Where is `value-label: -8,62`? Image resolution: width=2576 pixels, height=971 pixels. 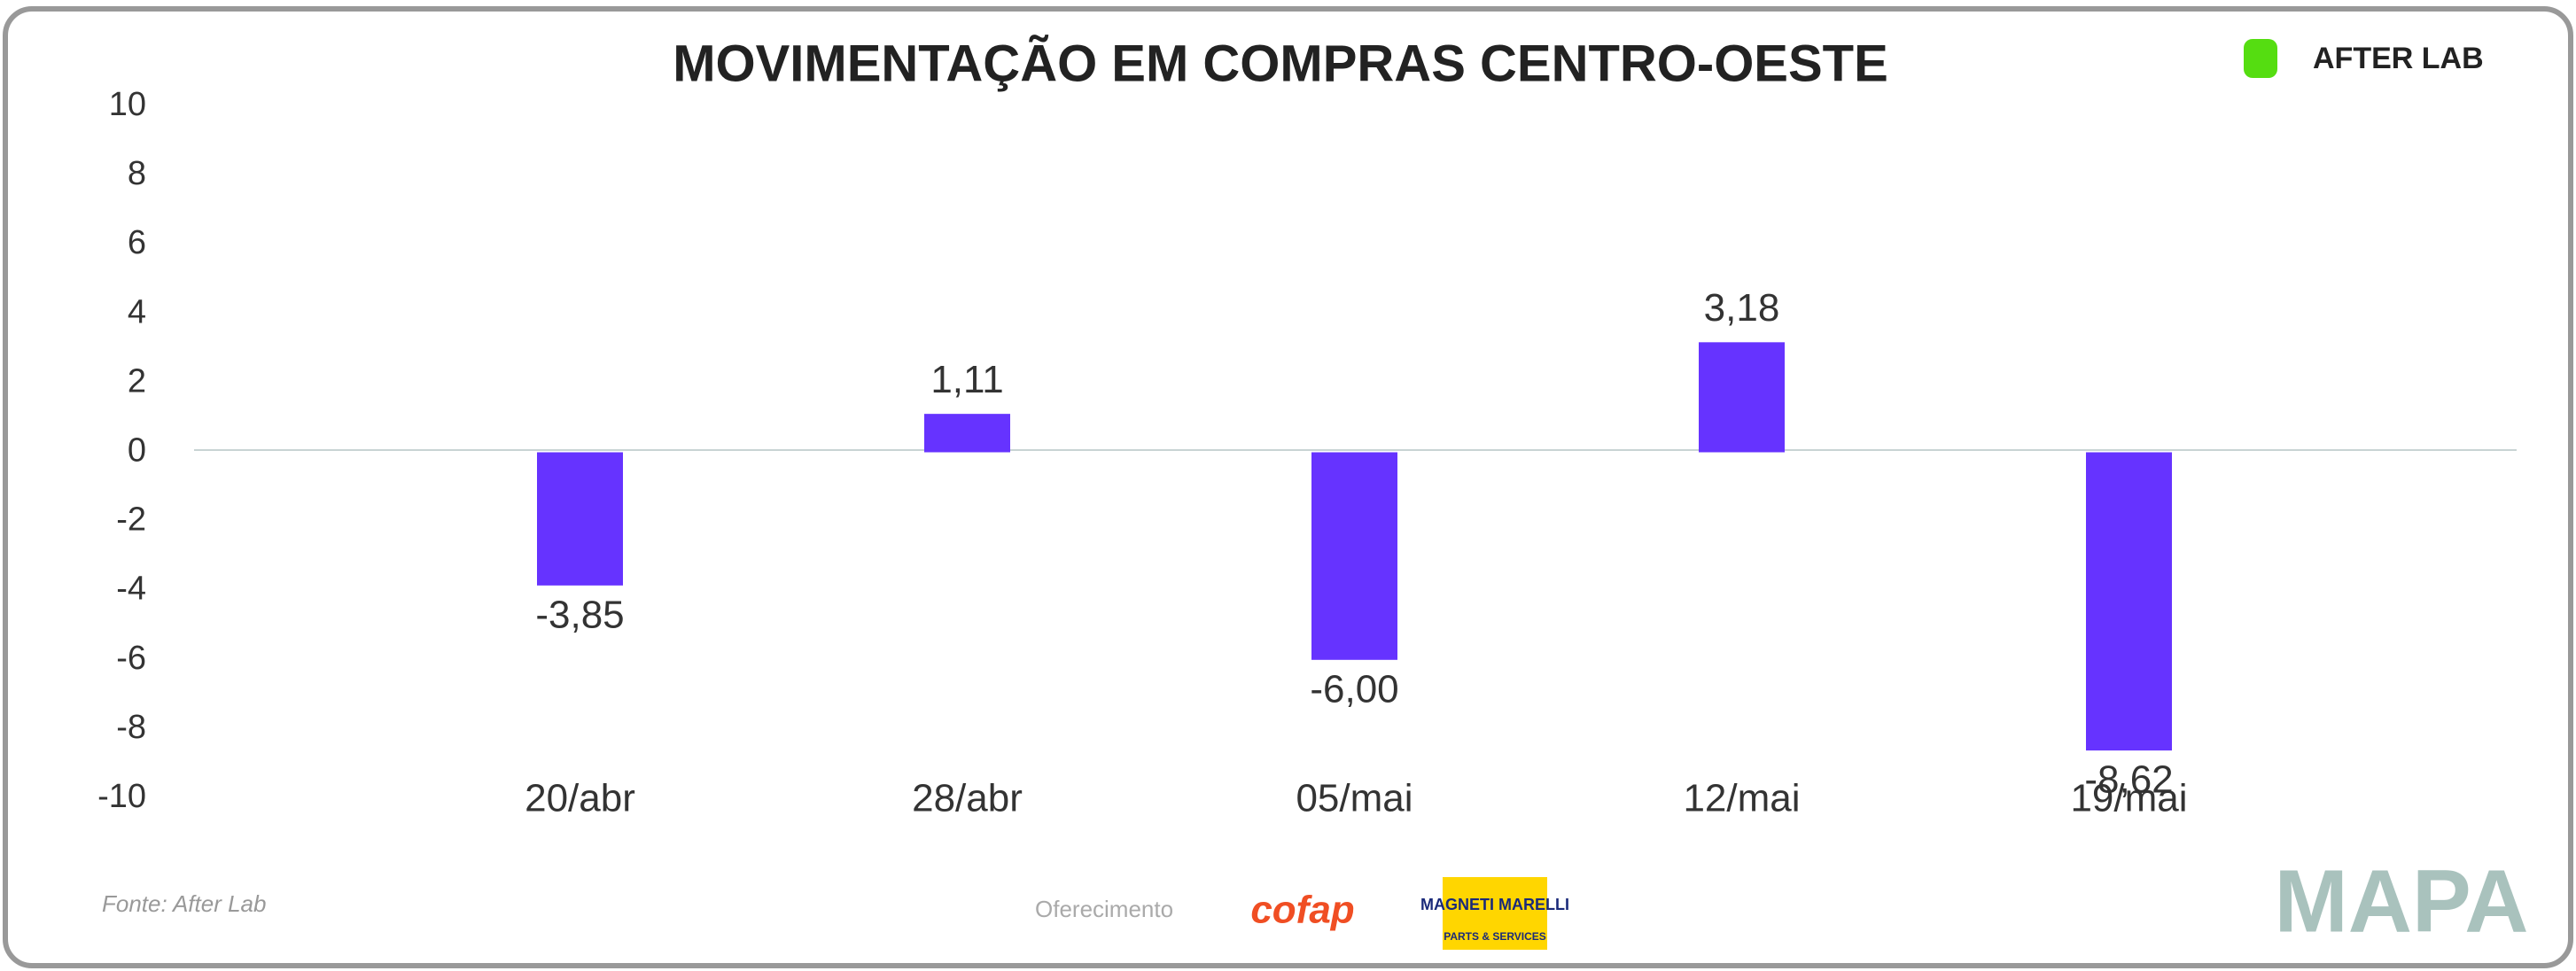 value-label: -8,62 is located at coordinates (2128, 780).